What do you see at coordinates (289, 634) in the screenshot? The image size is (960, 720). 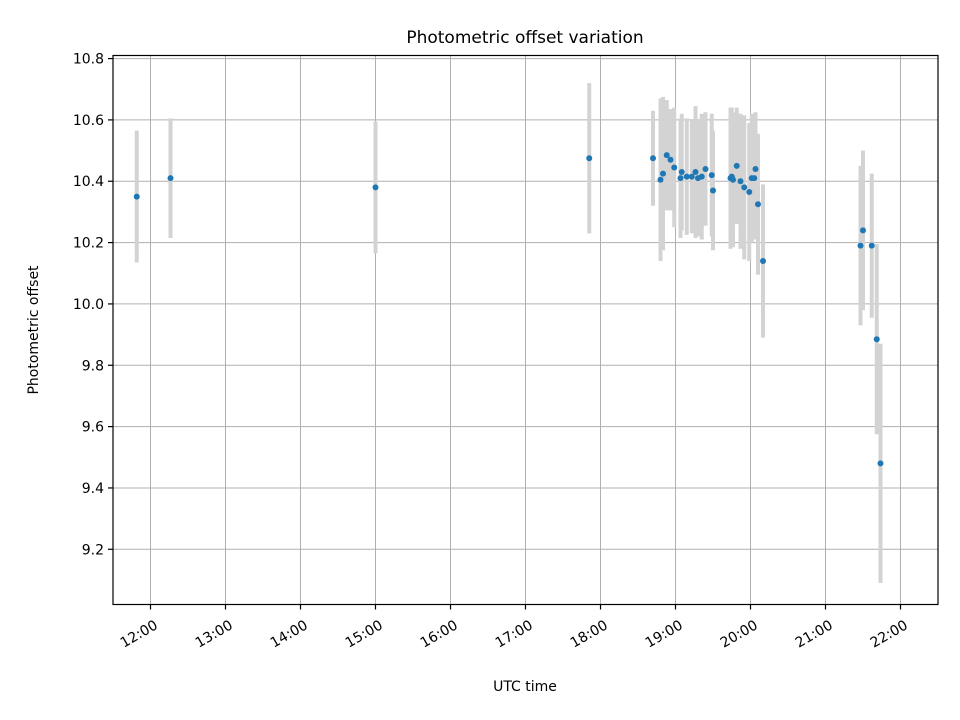 I see `x-tick-label: 14:00` at bounding box center [289, 634].